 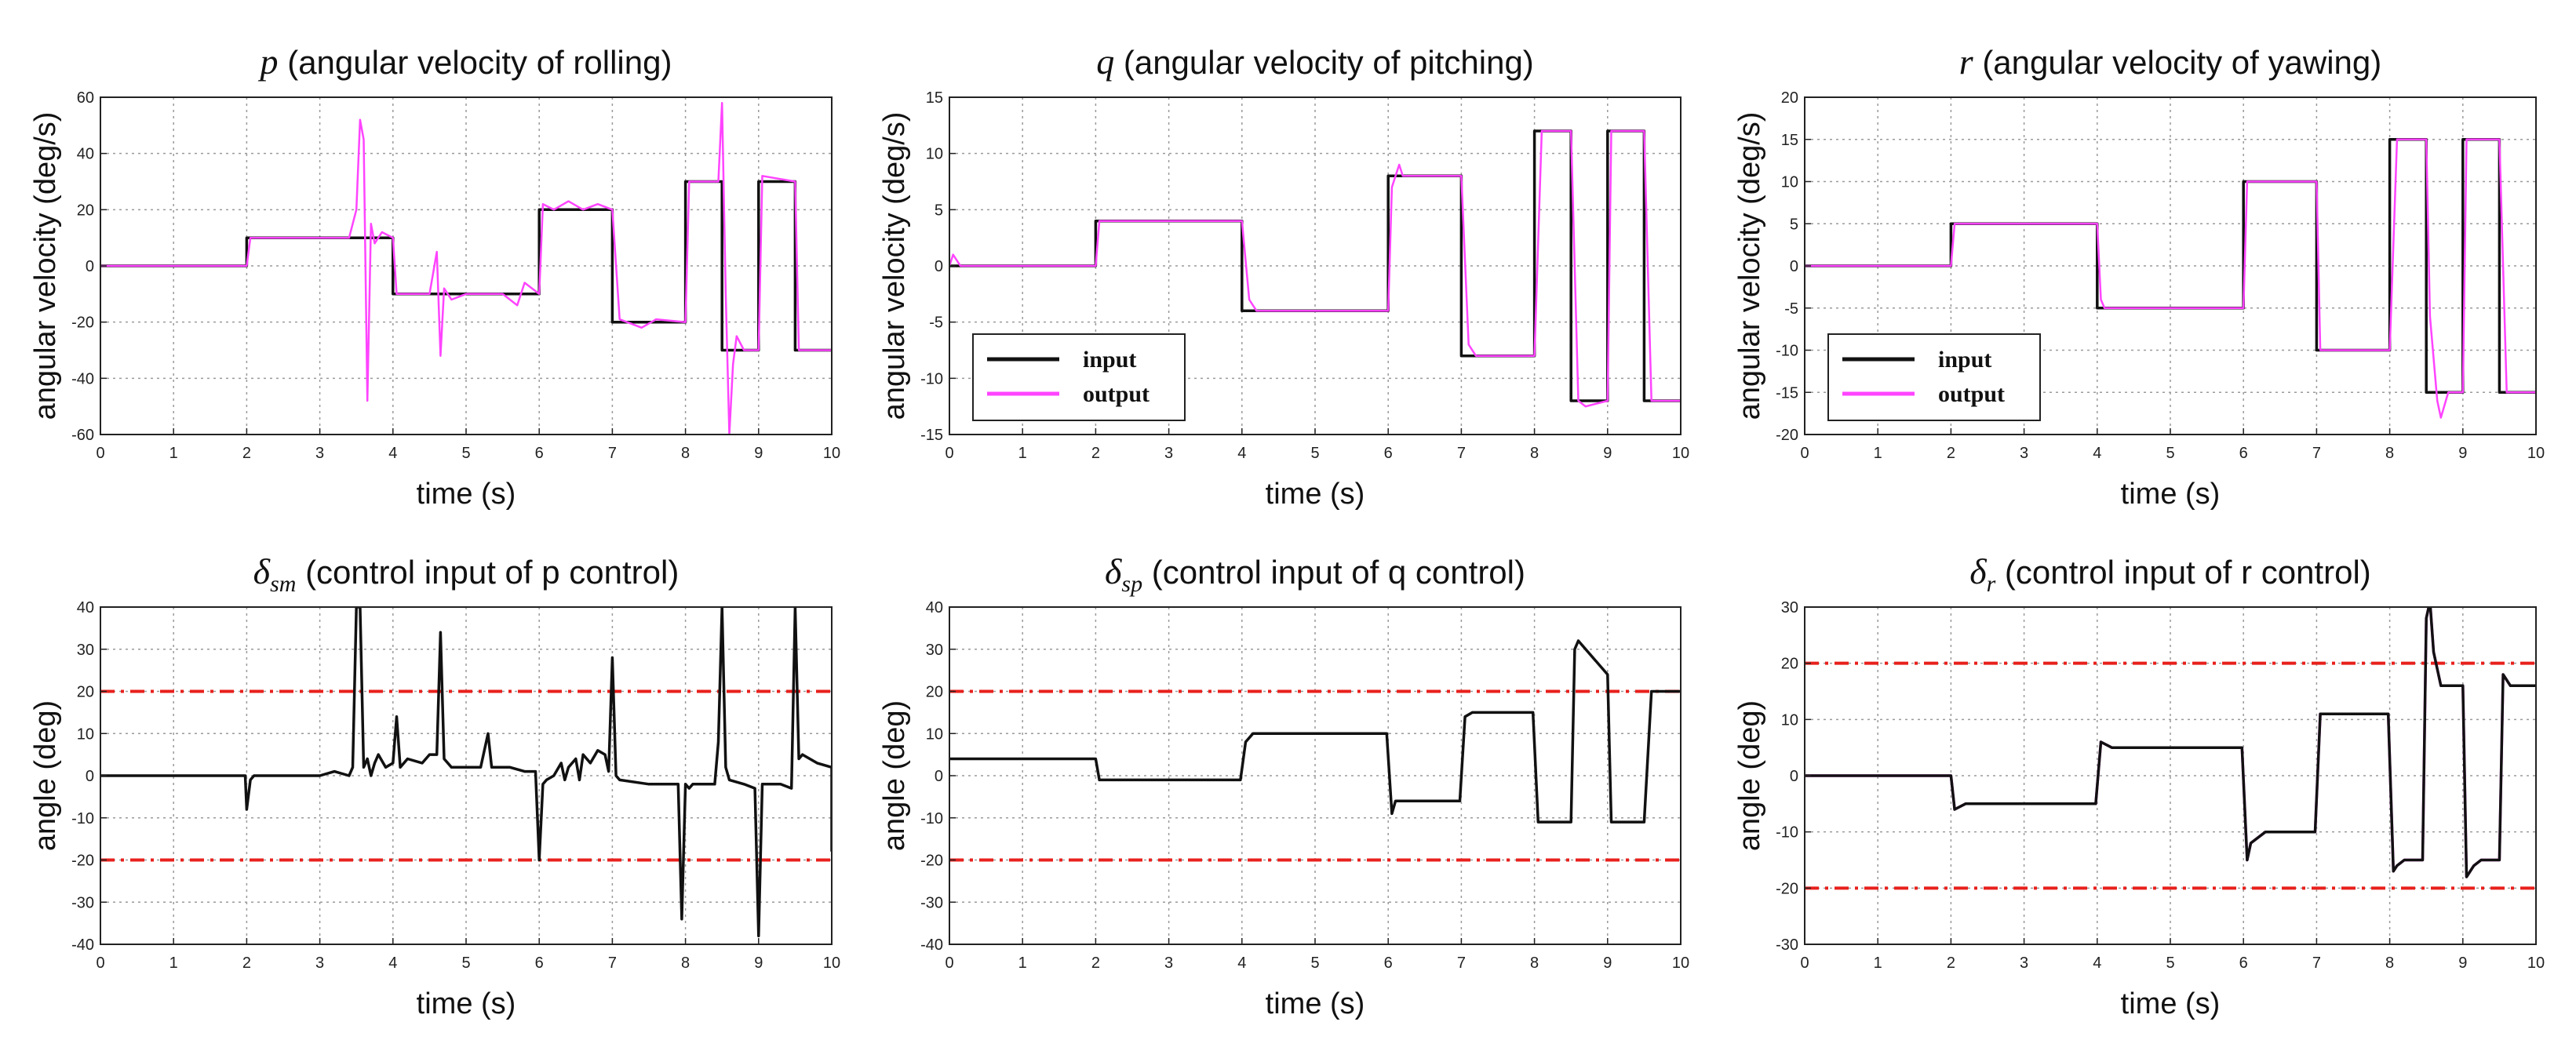 What do you see at coordinates (465, 62) in the screenshot?
I see `chart-title: p (angular velocity of rolling)` at bounding box center [465, 62].